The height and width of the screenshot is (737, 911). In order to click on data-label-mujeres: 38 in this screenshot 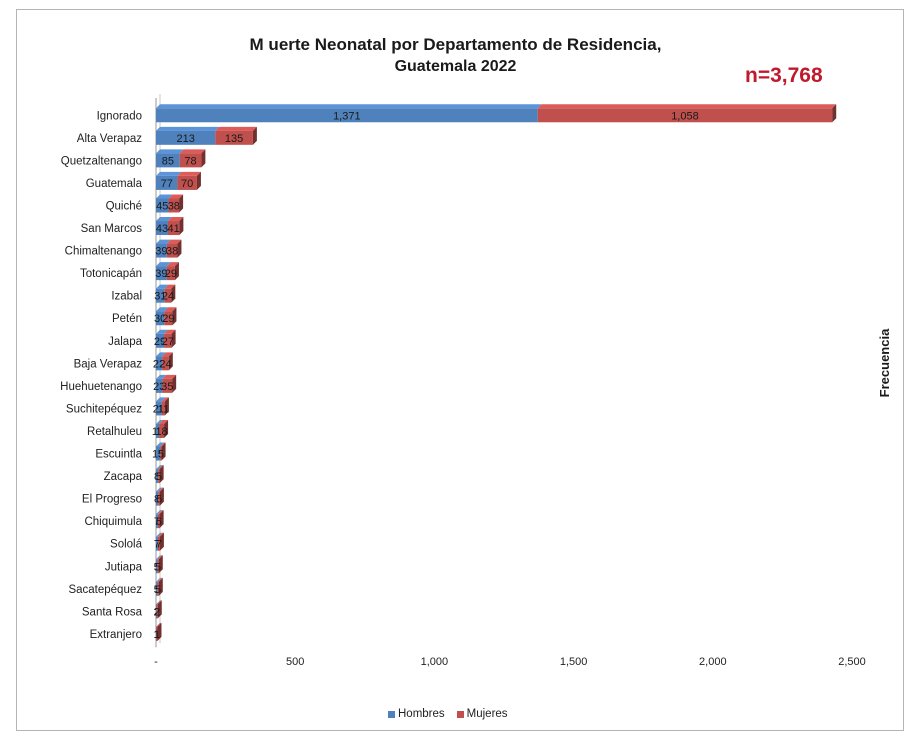, I will do `click(174, 206)`.